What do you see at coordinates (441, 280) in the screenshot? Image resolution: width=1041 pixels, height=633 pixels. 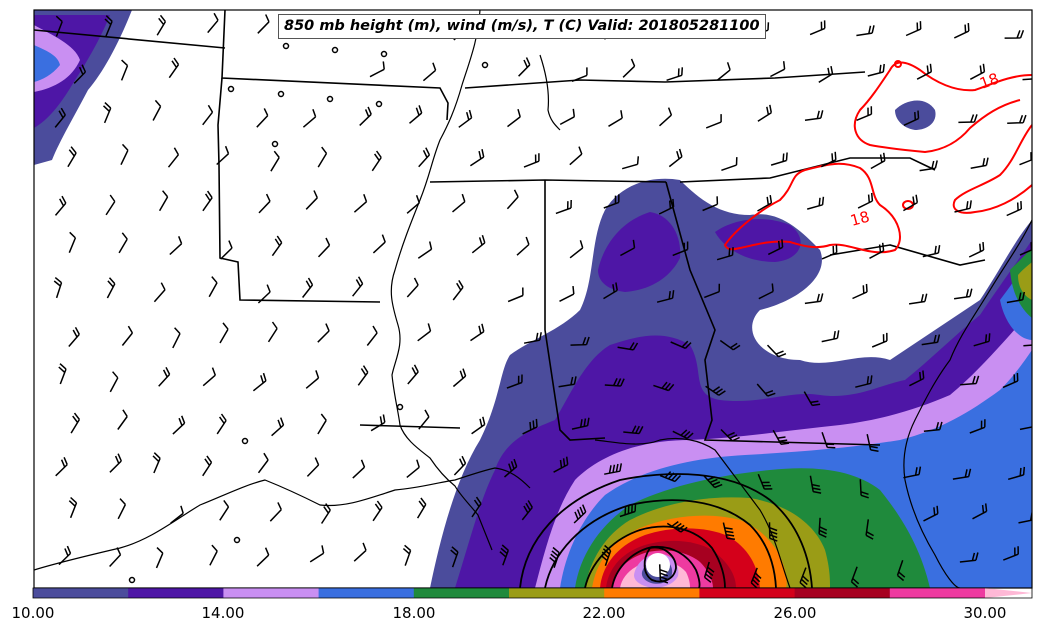 I see `mississippi-river` at bounding box center [441, 280].